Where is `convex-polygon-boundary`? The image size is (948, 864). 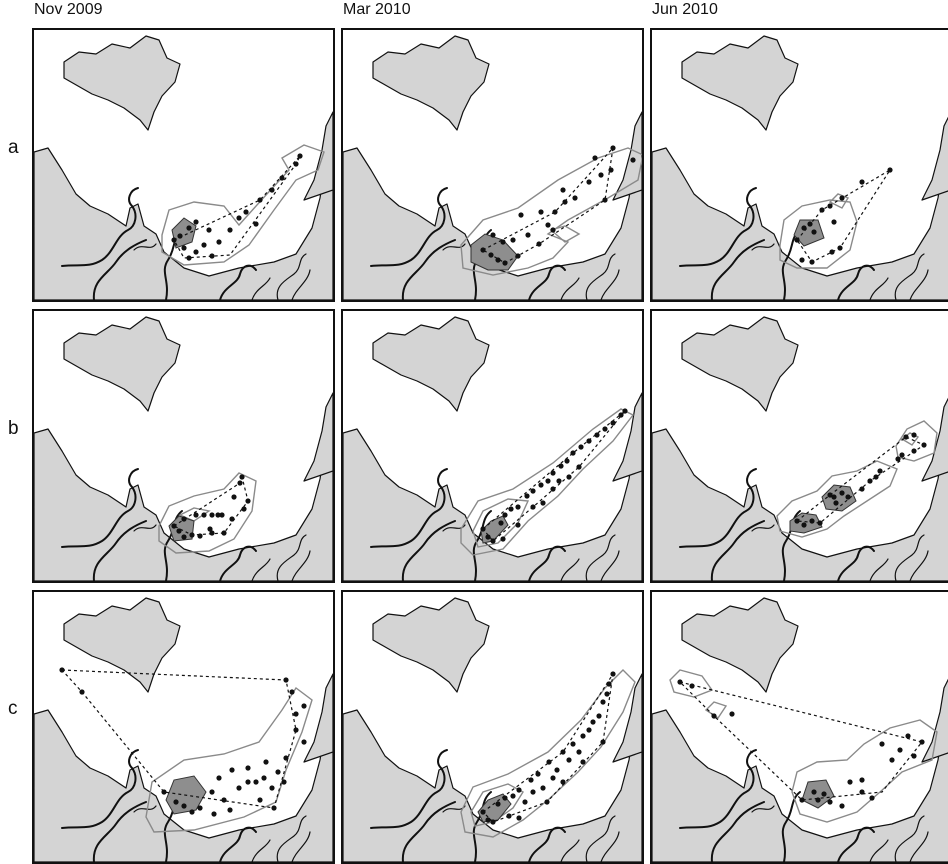 convex-polygon-boundary is located at coordinates (237, 207).